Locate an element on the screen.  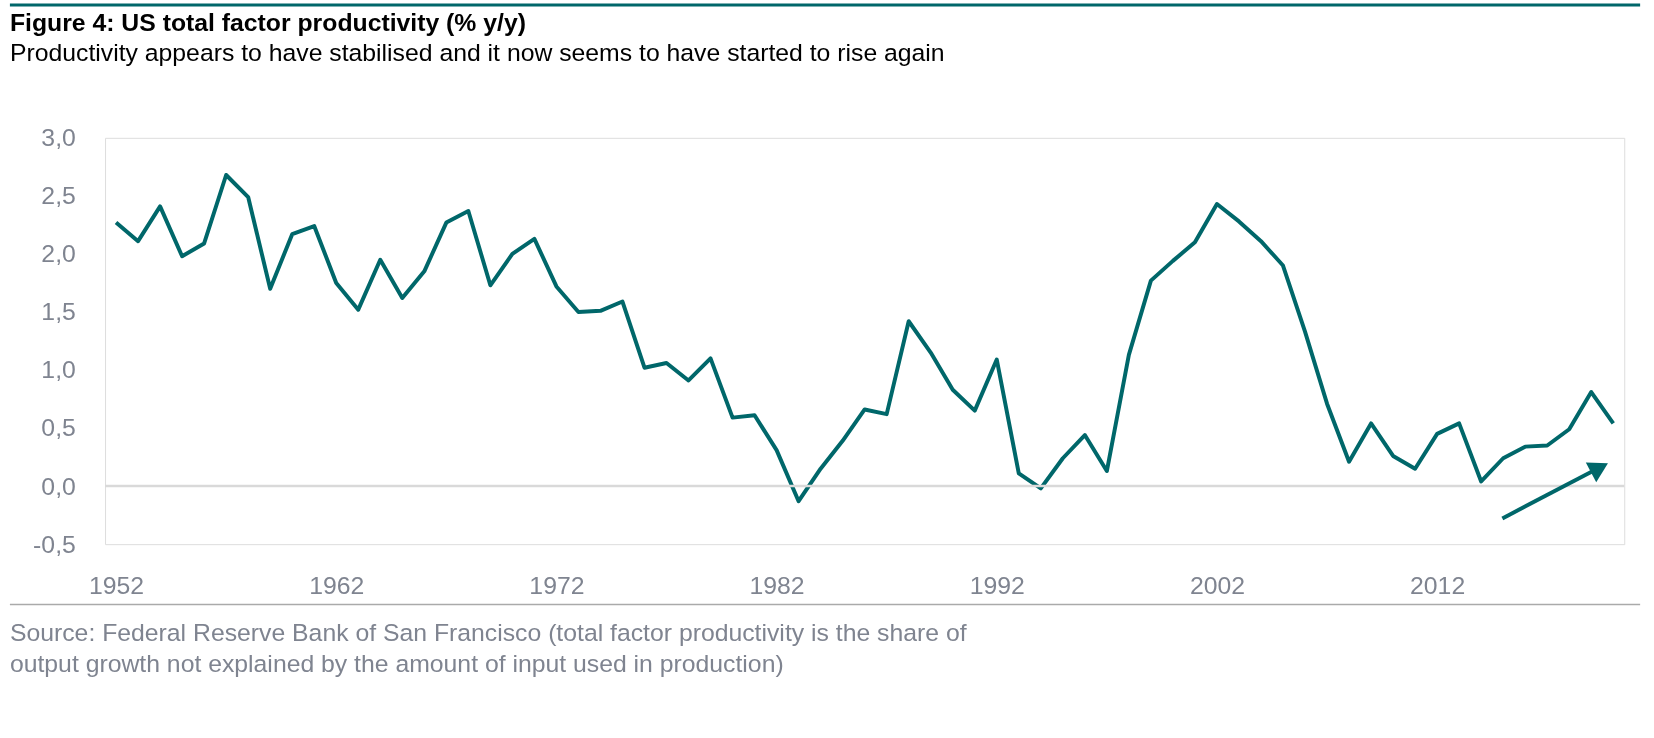
source-note: Source: Federal Reserve Bank of San Francisco (total factor productivity is the share of output growth not explained by the amount of input used in production) is located at coordinates (488, 648).